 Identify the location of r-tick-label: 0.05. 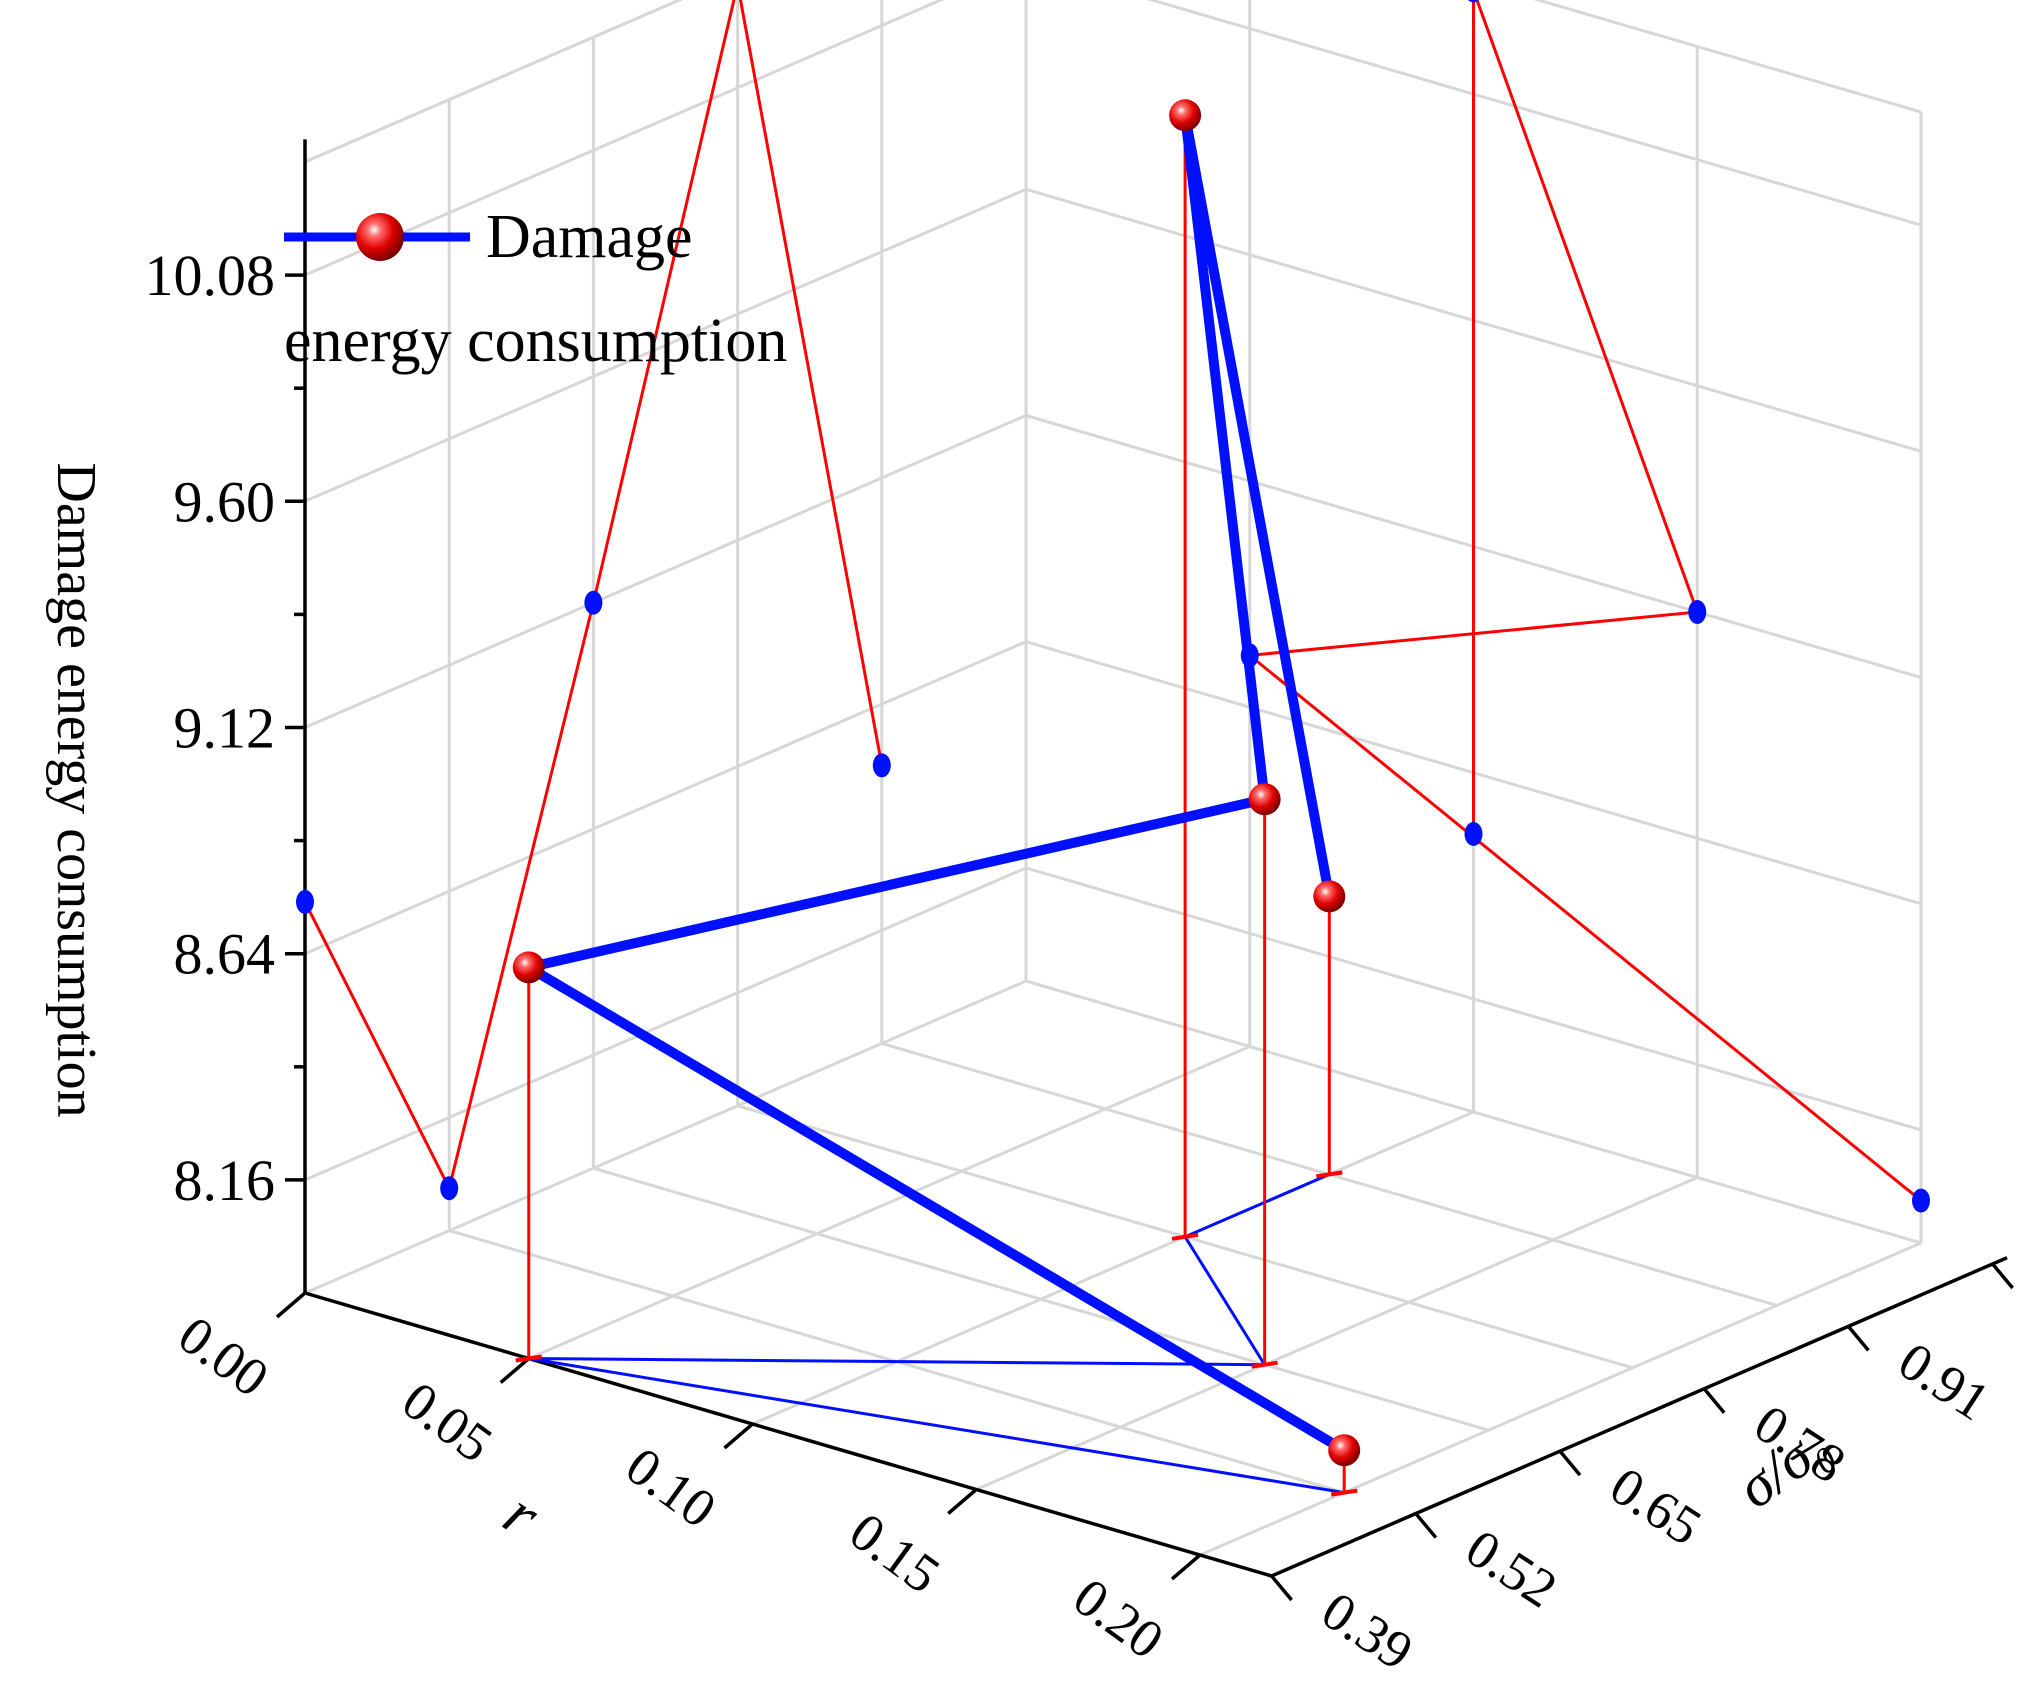
(448, 1422).